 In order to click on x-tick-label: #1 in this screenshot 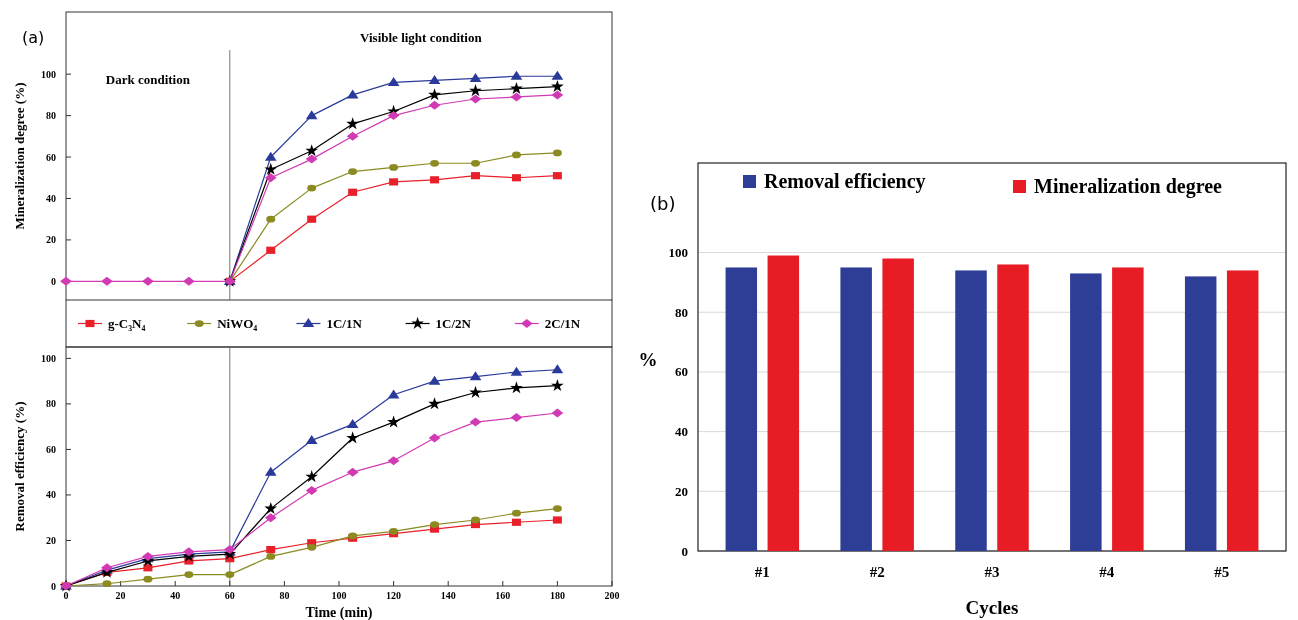, I will do `click(762, 572)`.